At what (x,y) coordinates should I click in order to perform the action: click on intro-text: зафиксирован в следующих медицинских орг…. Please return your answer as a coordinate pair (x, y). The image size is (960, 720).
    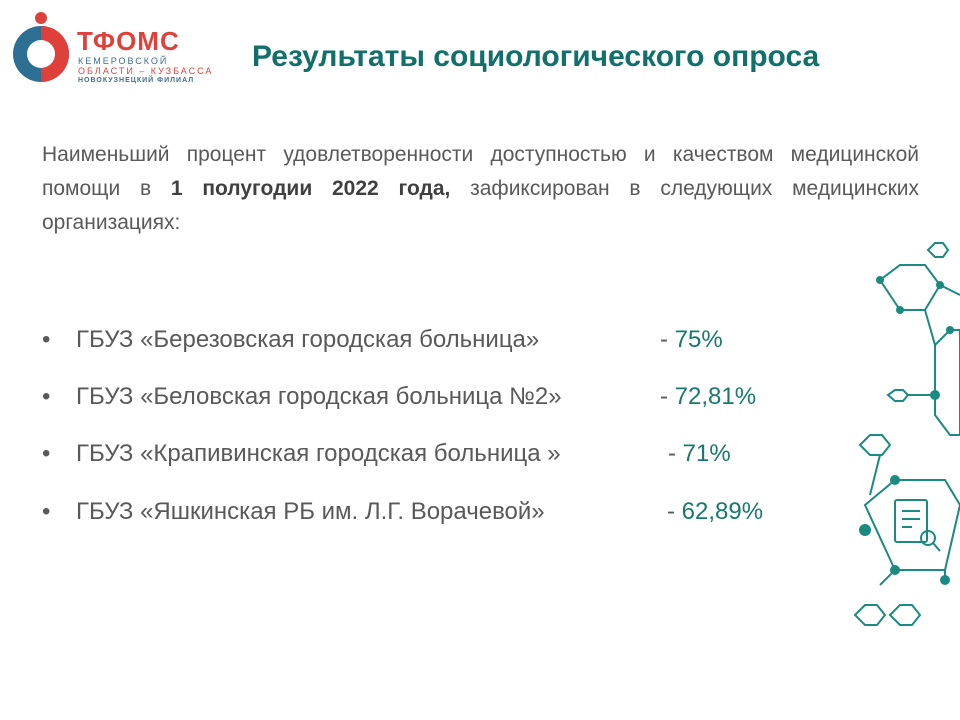
    Looking at the image, I should click on (480, 205).